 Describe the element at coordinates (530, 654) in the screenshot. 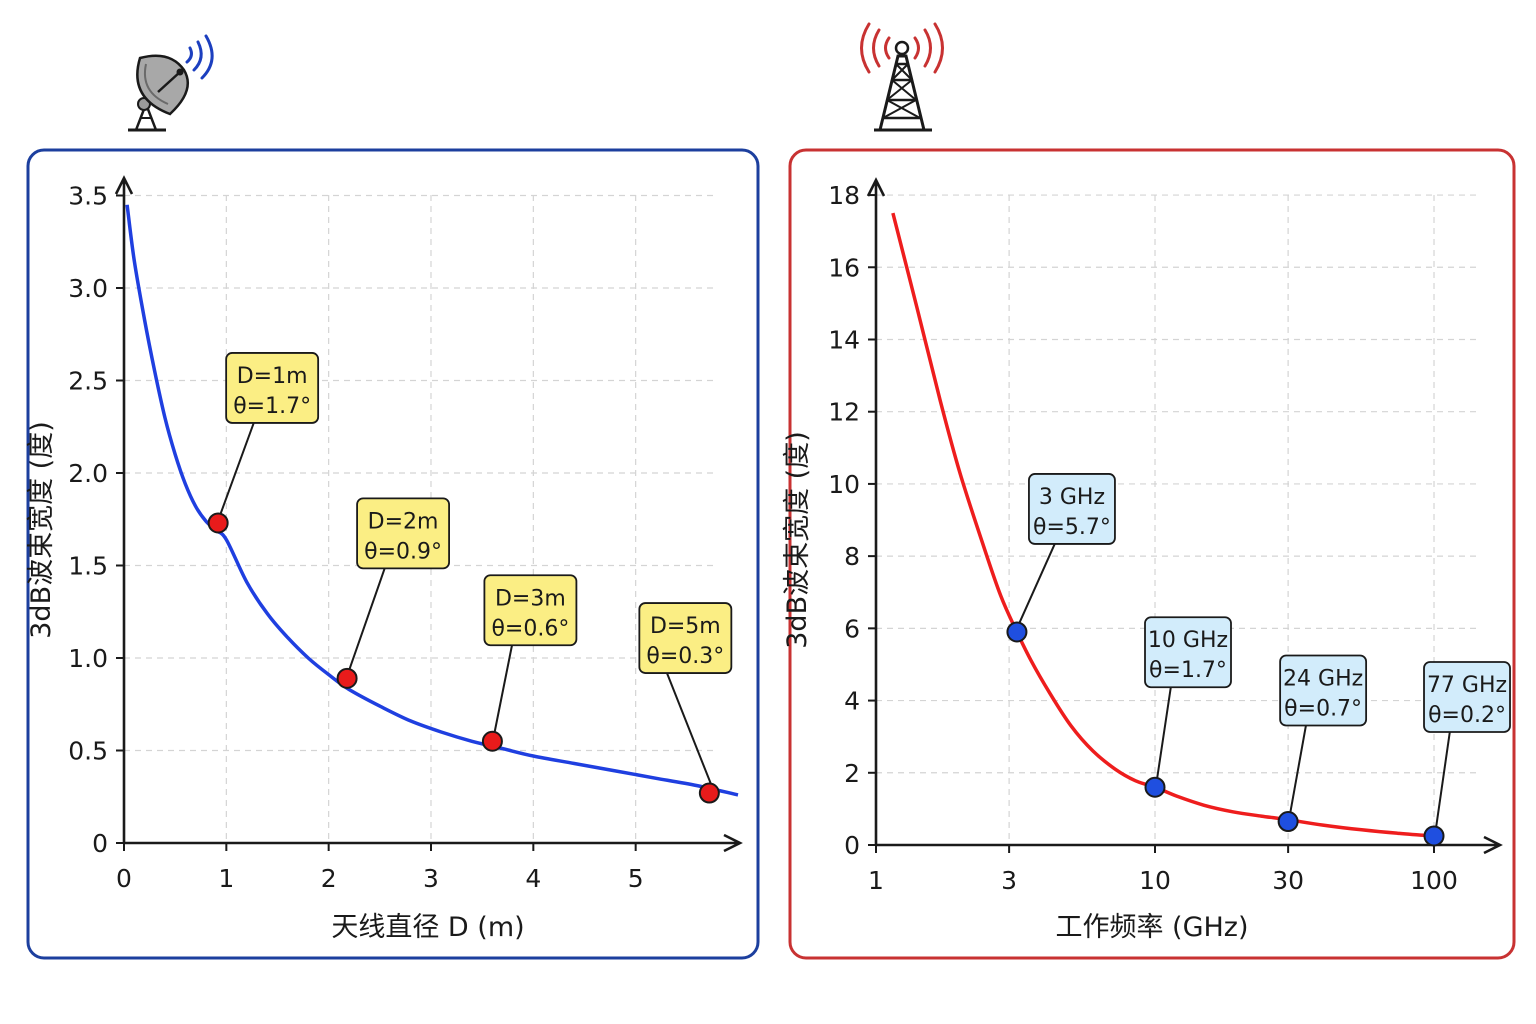

I see `callout-3: D=3m θ=0.6°` at that location.